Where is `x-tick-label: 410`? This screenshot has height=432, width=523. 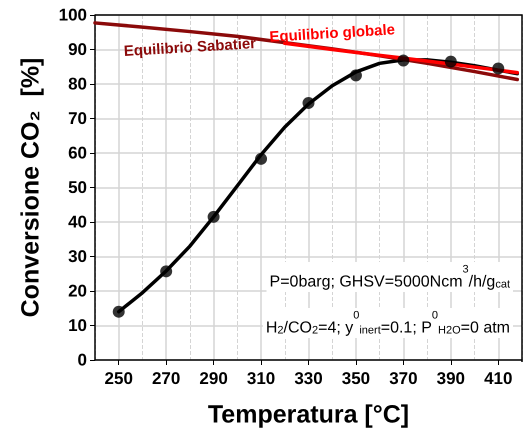 x-tick-label: 410 is located at coordinates (498, 378).